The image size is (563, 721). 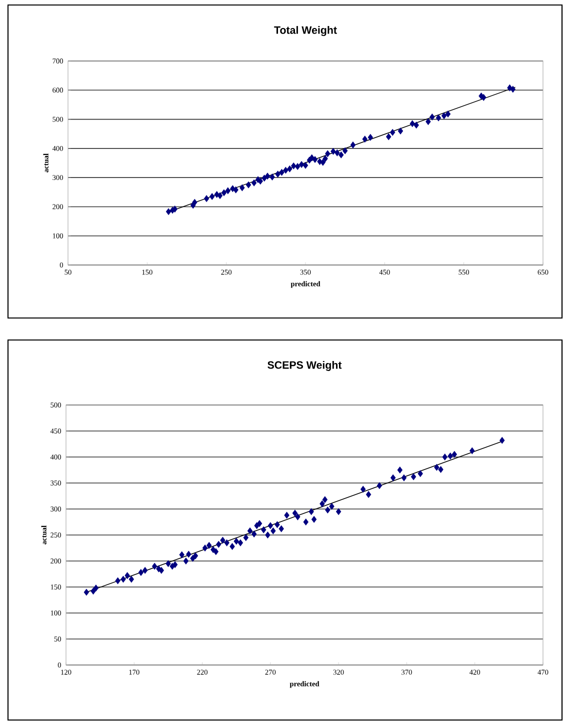 I want to click on chart-title: Total Weight, so click(x=305, y=31).